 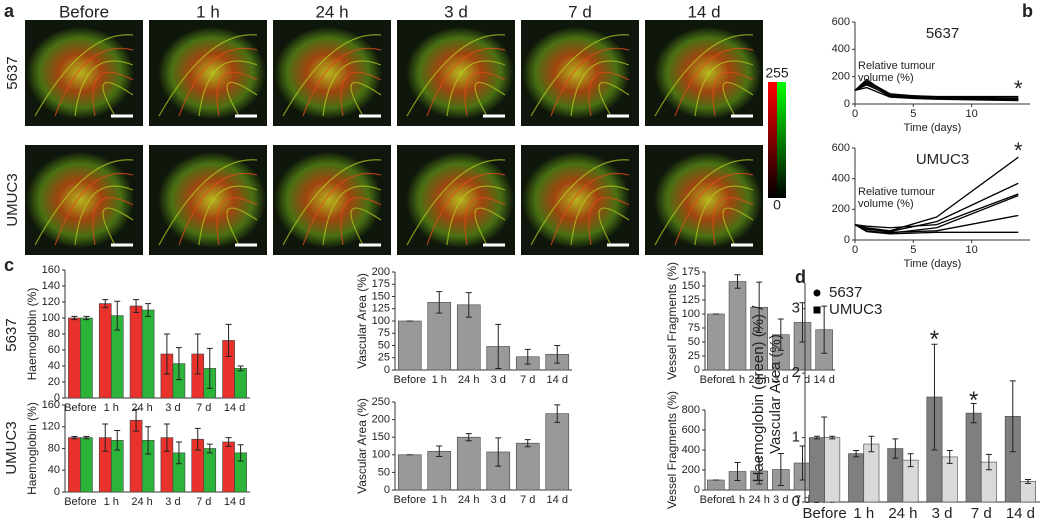 I want to click on panel-letter: b, so click(x=1027, y=11).